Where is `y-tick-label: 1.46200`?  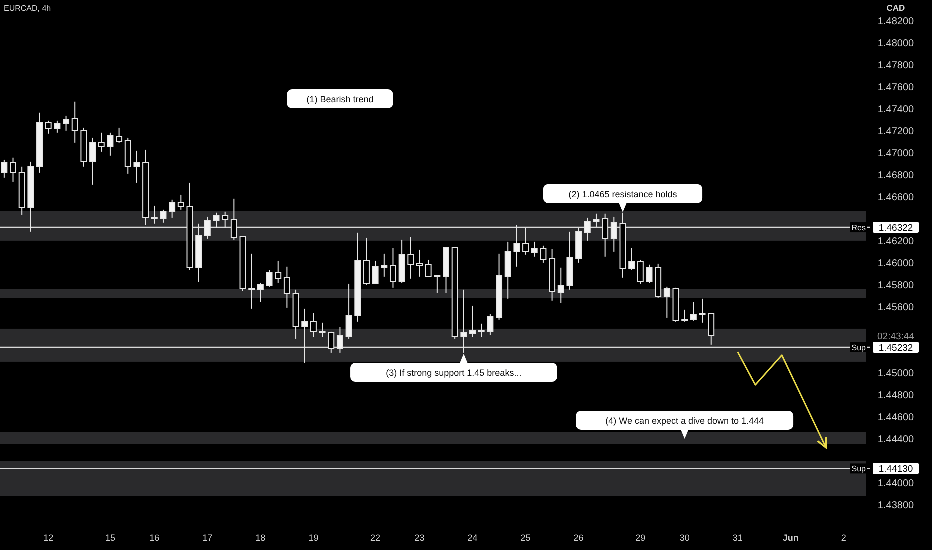 y-tick-label: 1.46200 is located at coordinates (896, 242).